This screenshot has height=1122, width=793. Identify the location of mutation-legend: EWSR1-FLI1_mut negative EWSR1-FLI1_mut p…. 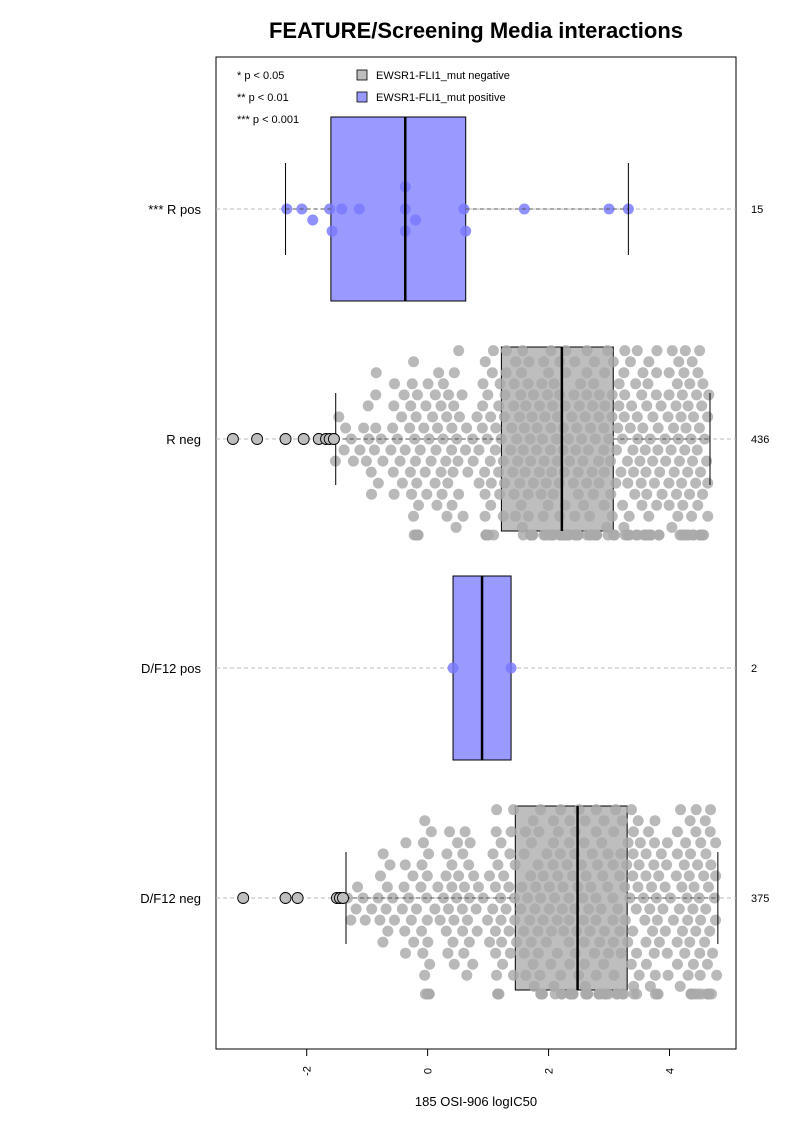
(433, 86).